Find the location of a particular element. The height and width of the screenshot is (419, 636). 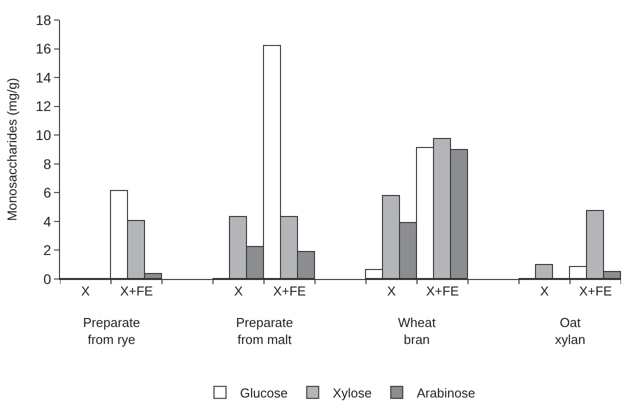

text: Preparate from malt is located at coordinates (265, 331).